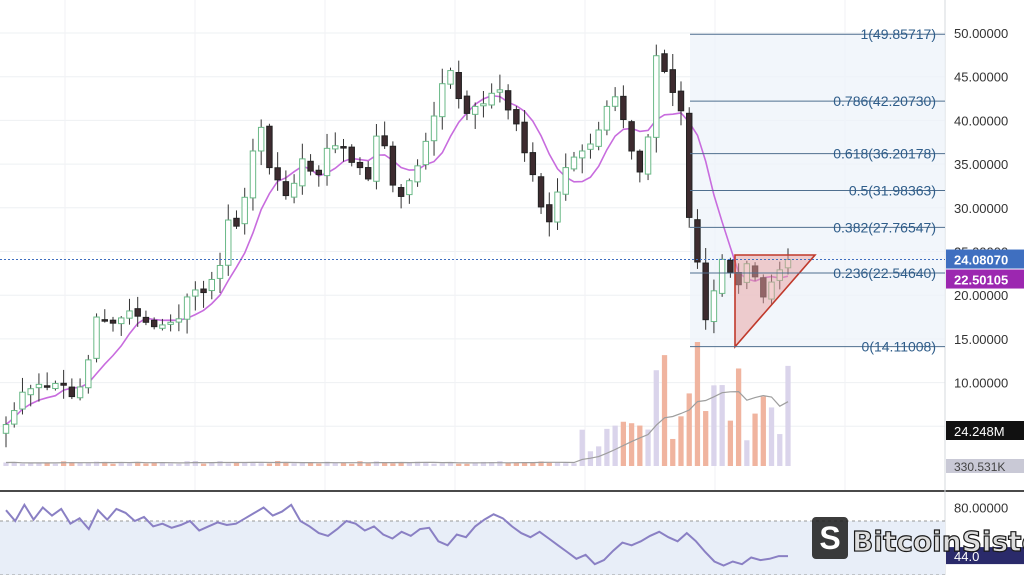 The width and height of the screenshot is (1024, 580). Describe the element at coordinates (775, 301) in the screenshot. I see `triangle-shape` at that location.